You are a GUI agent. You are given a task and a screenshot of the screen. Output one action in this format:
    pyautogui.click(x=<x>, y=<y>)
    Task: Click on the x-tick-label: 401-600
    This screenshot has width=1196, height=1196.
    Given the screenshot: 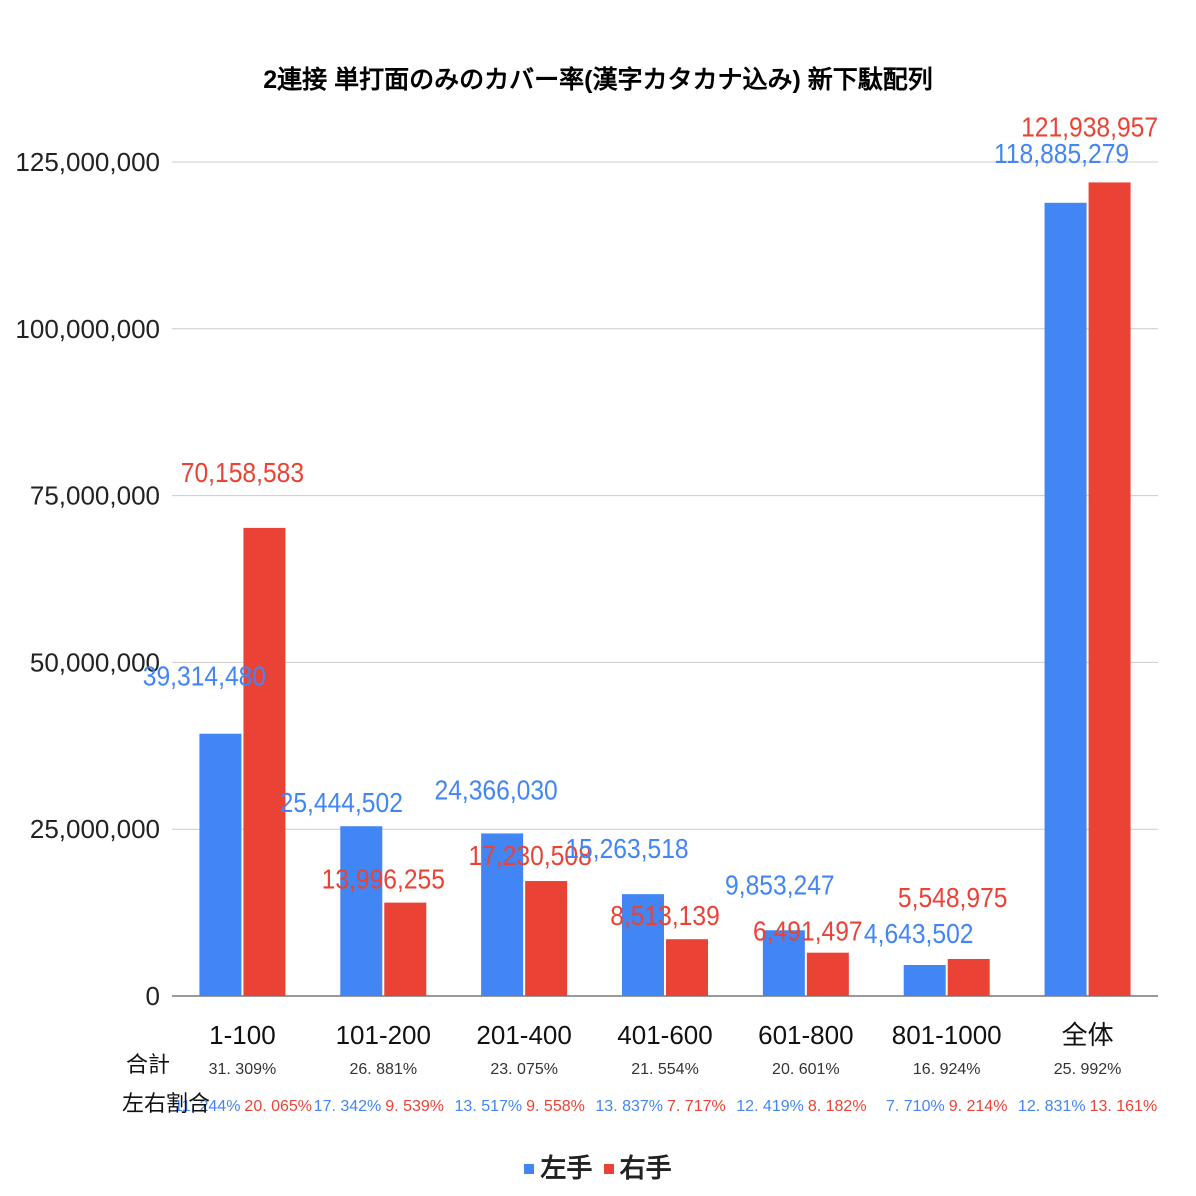 What is the action you would take?
    pyautogui.click(x=664, y=1035)
    